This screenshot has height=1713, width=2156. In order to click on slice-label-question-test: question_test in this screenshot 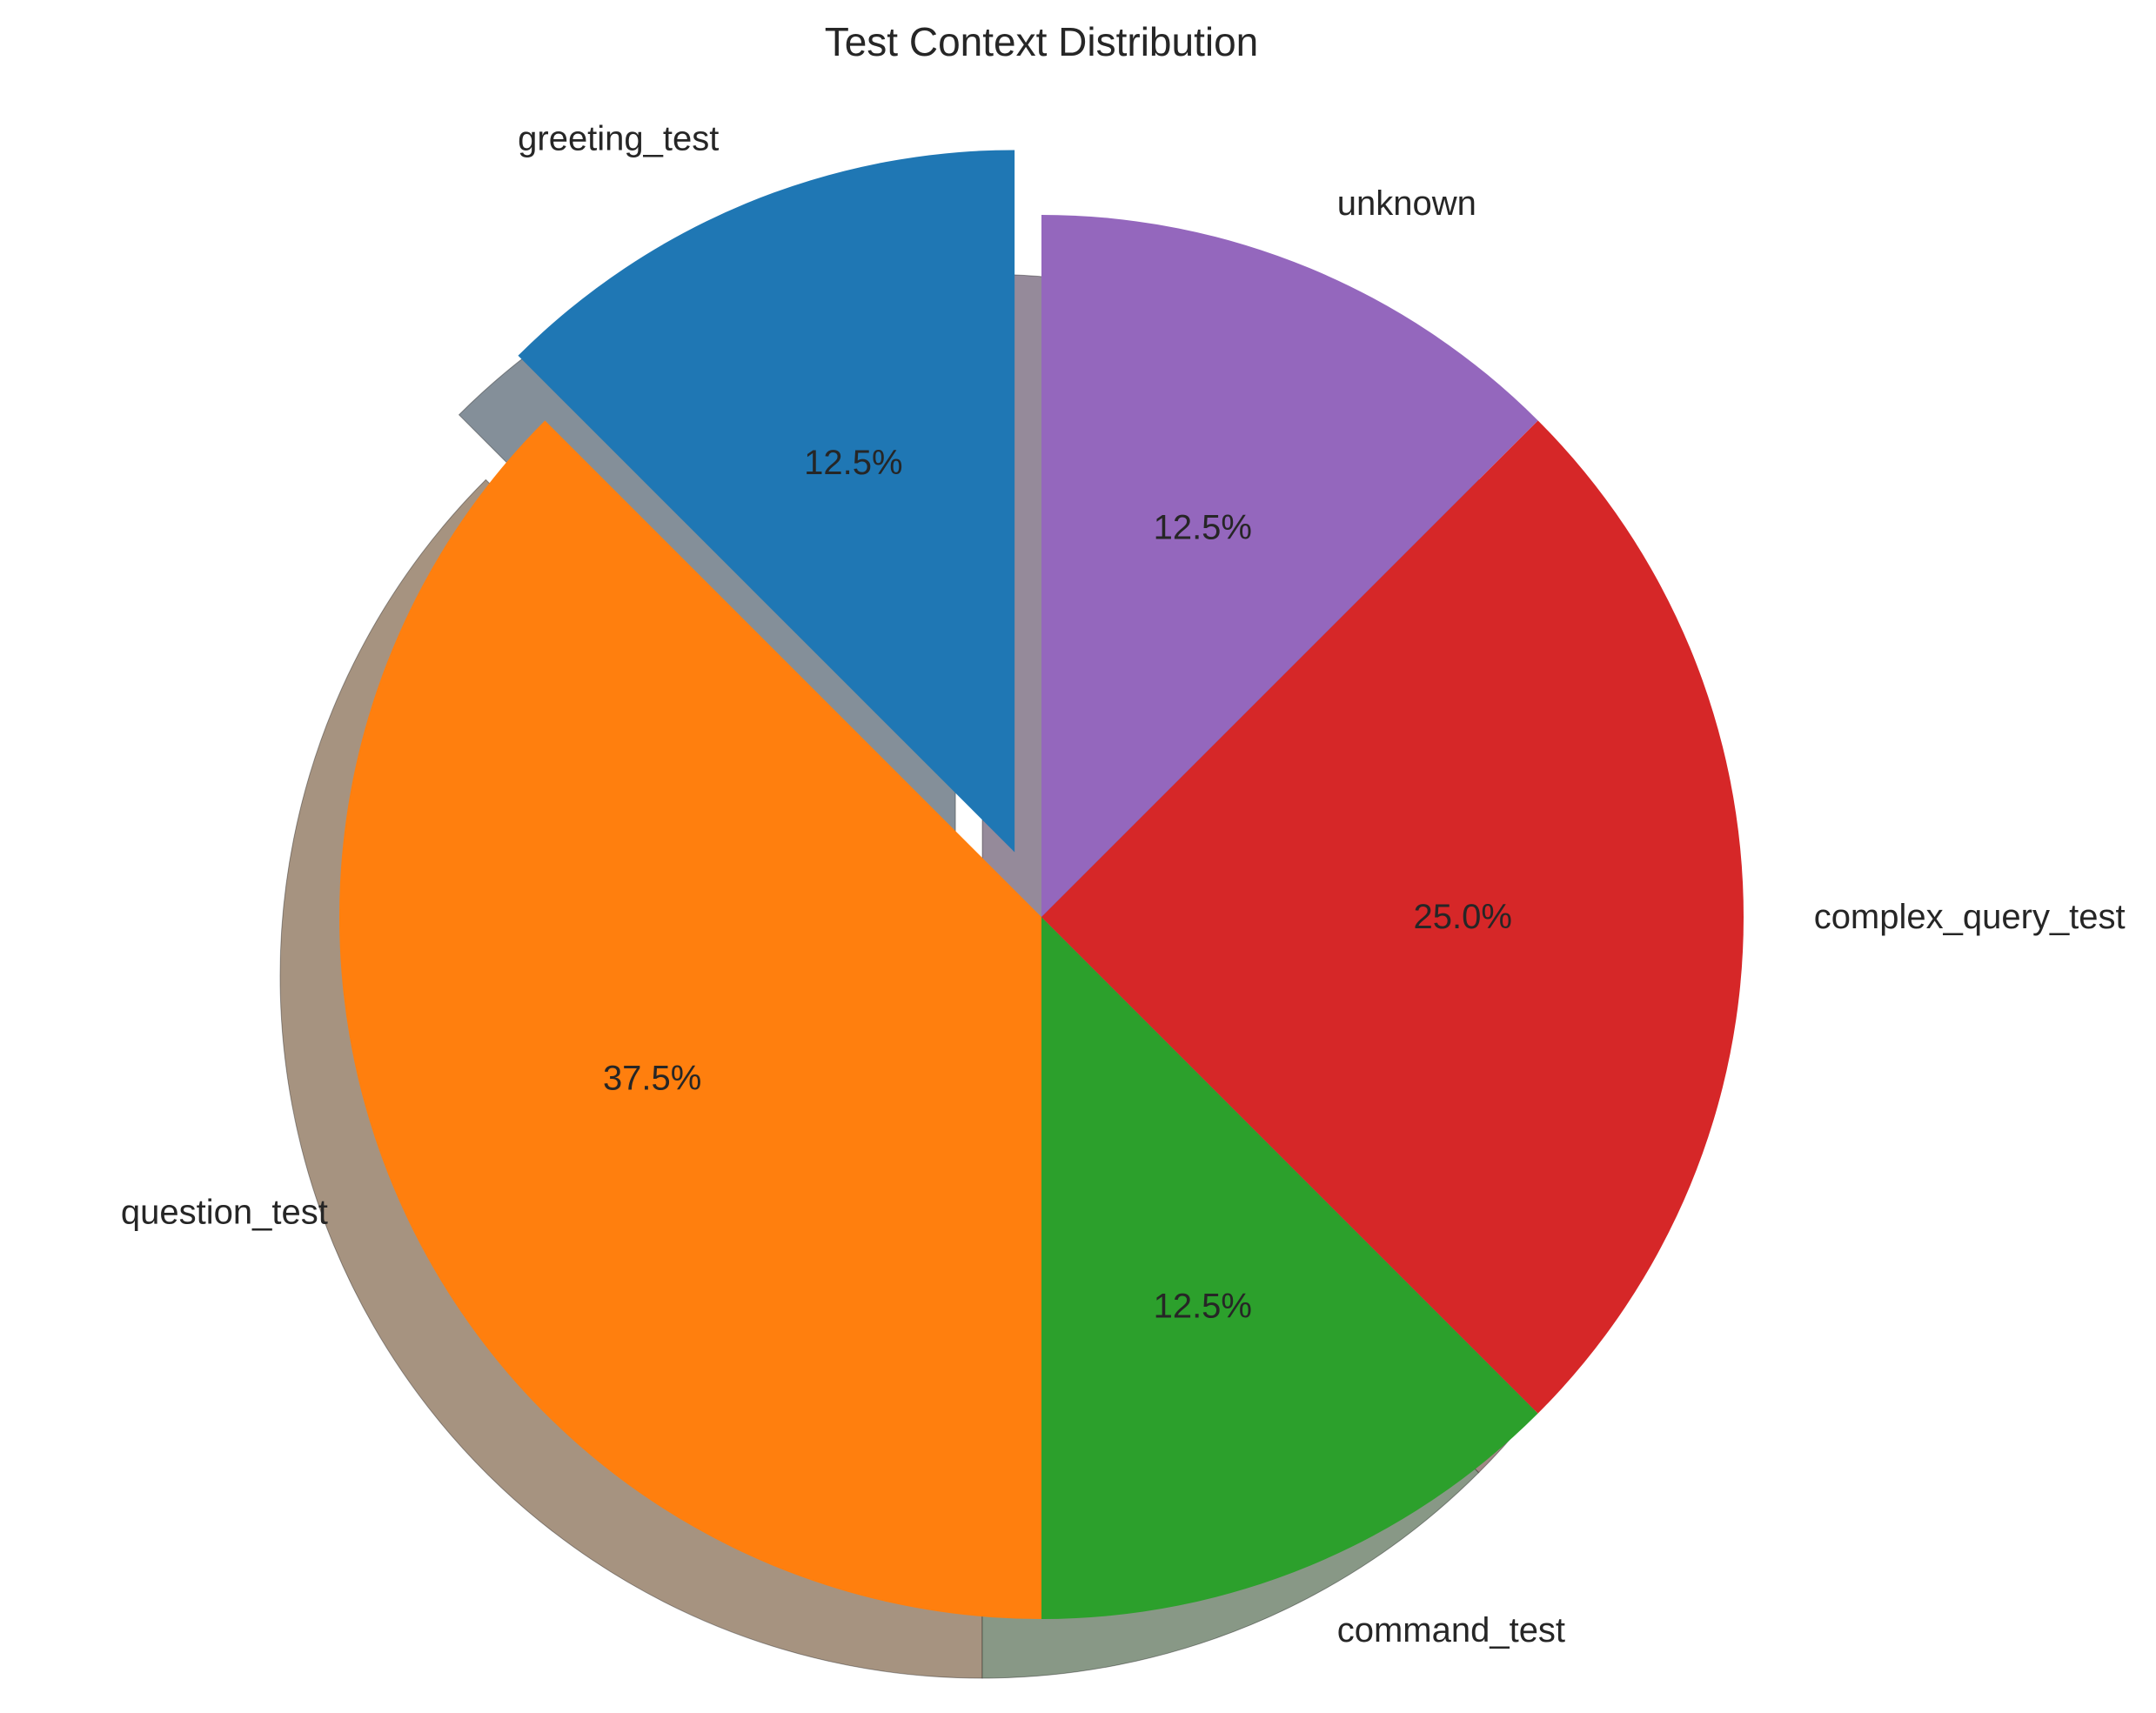, I will do `click(224, 1213)`.